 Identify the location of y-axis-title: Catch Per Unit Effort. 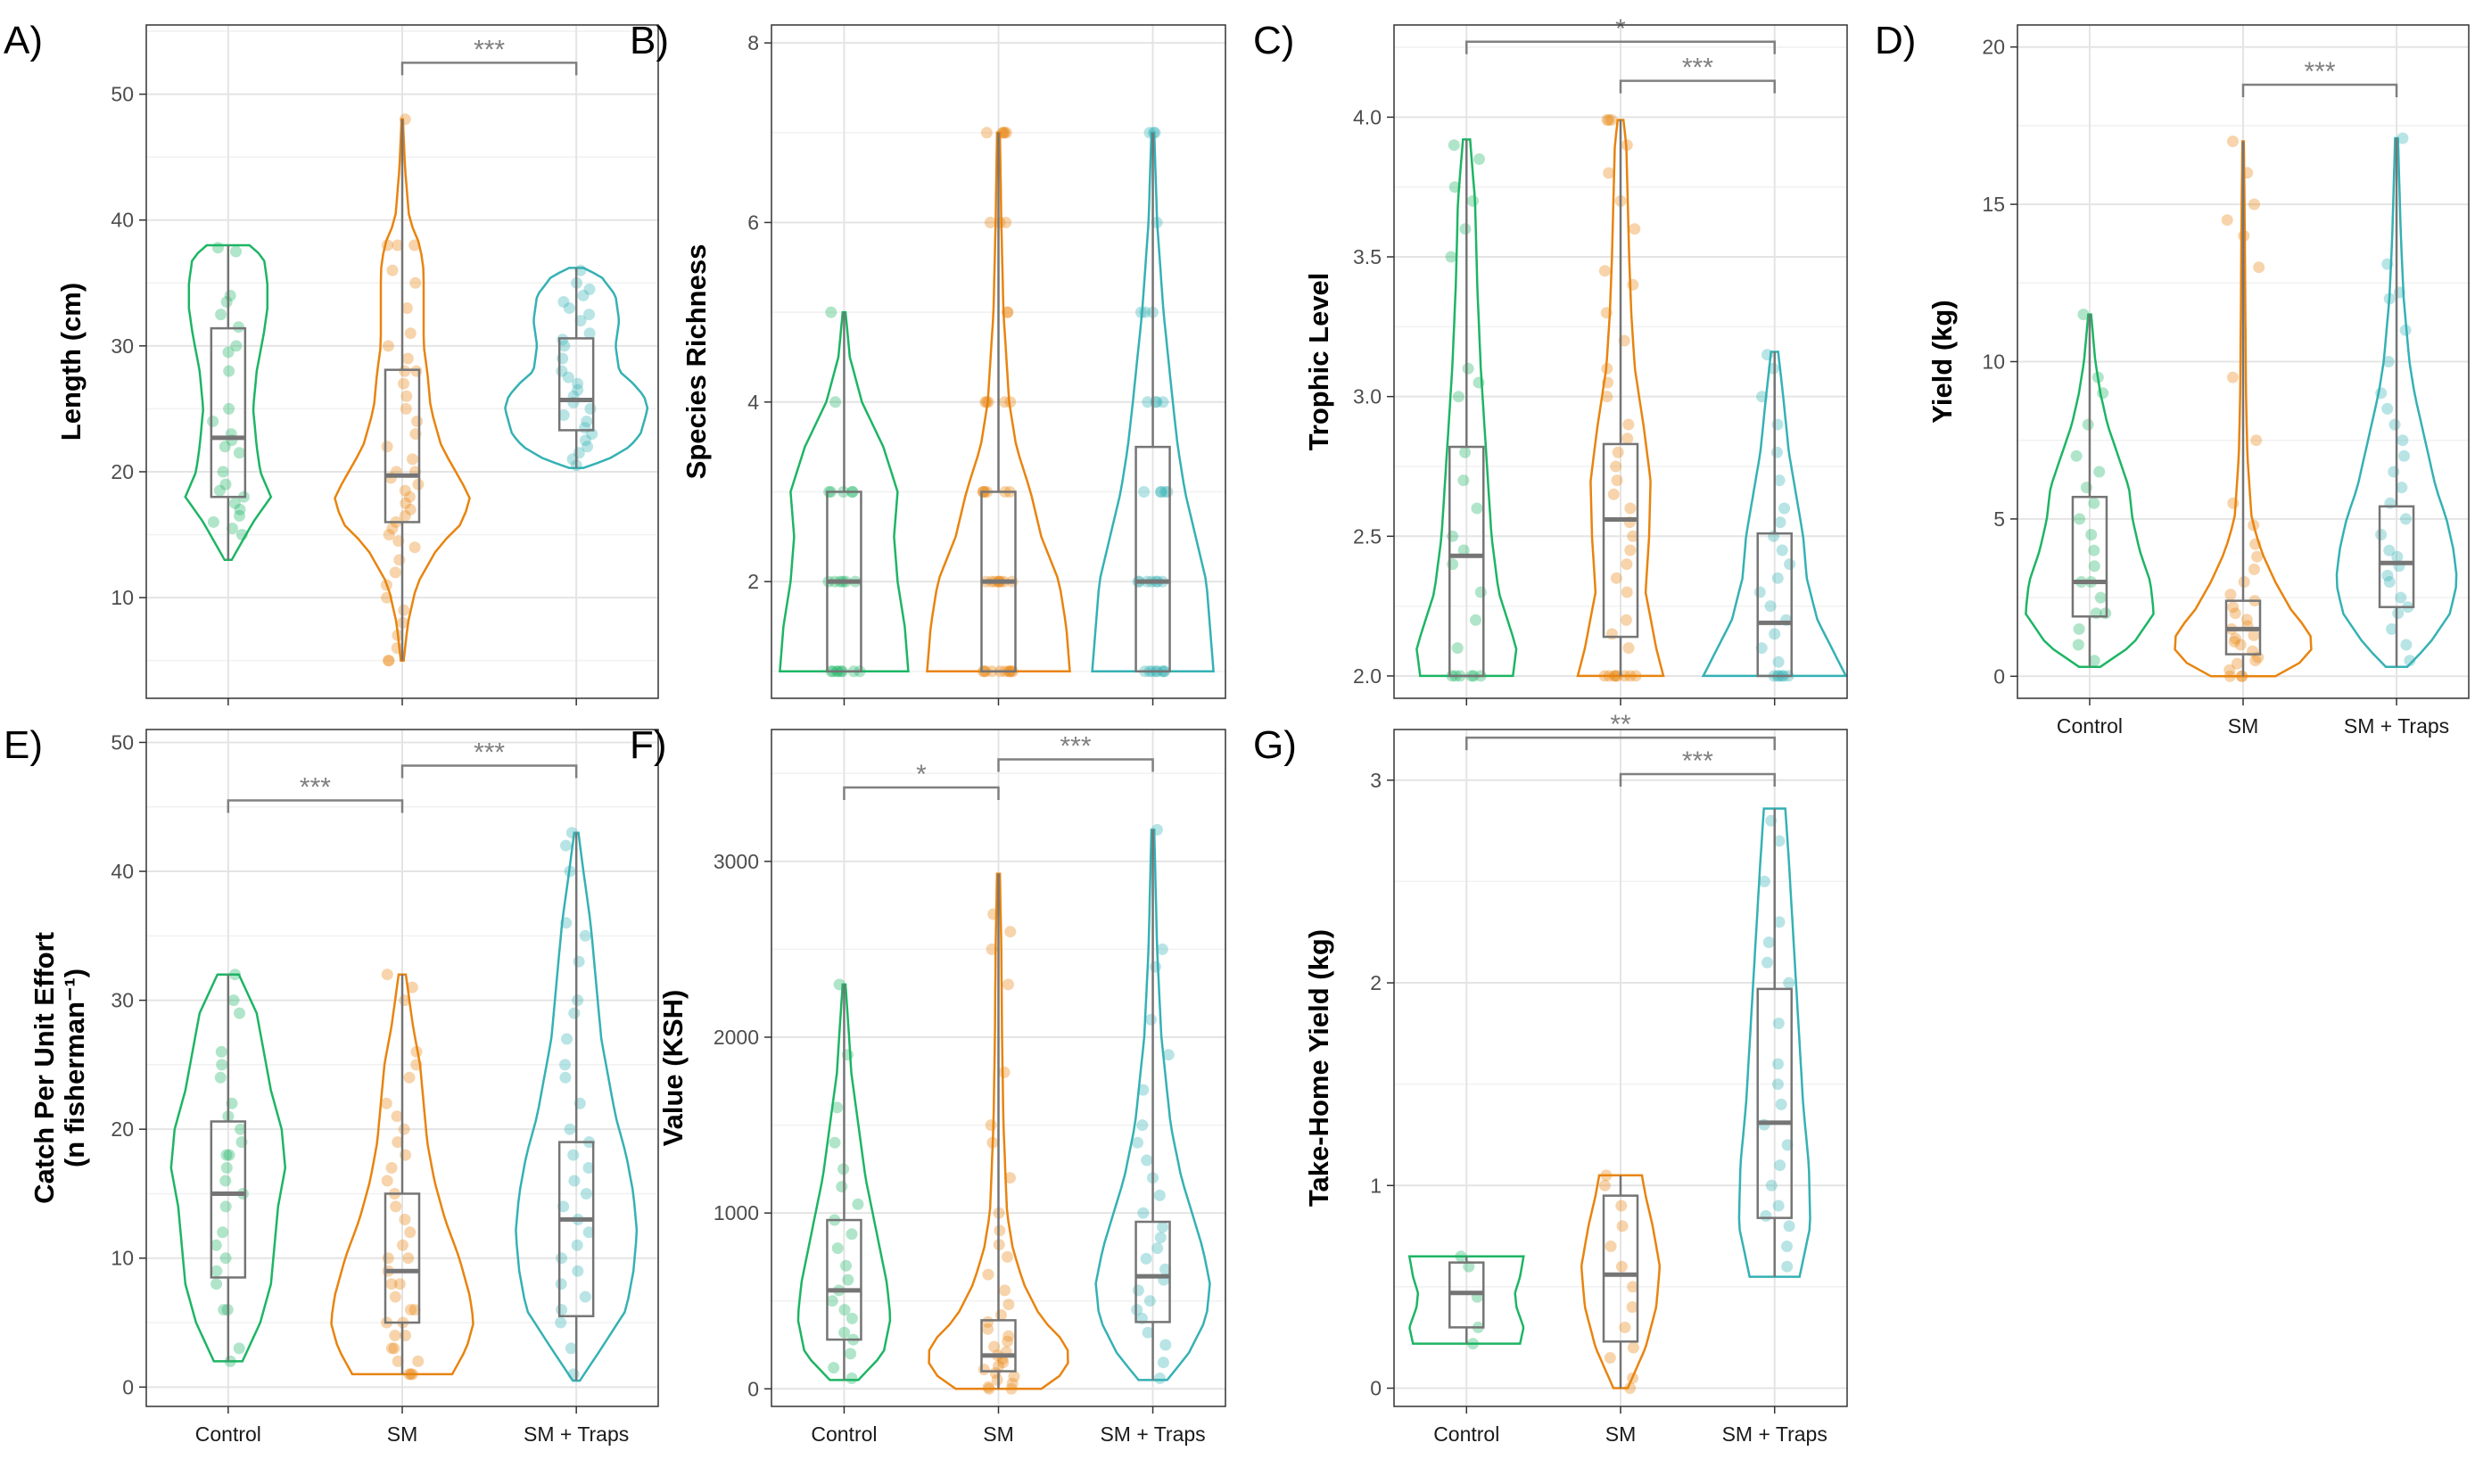
(44, 1068).